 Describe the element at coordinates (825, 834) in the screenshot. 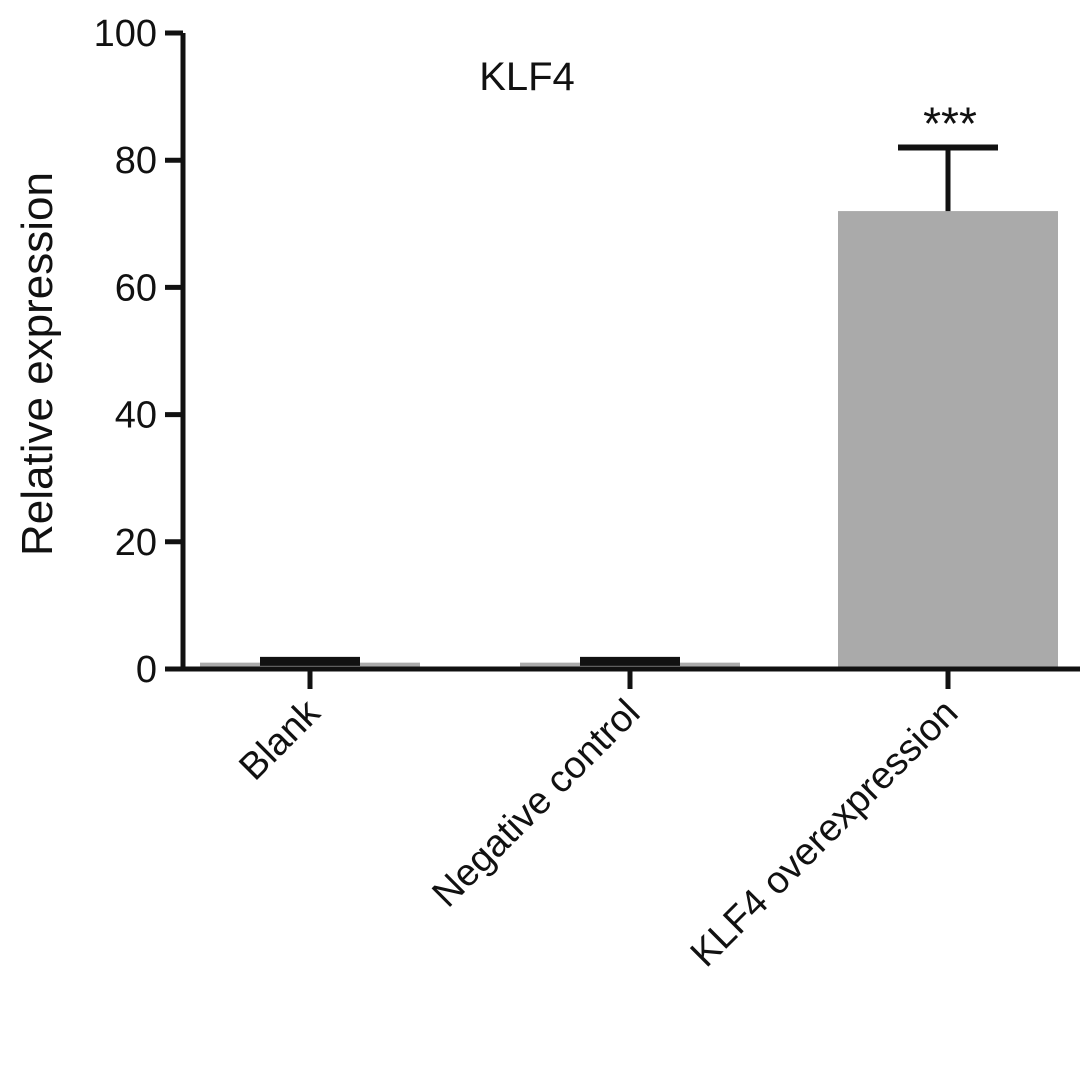

I see `x-category-label-2: KLF4 overexpression` at that location.